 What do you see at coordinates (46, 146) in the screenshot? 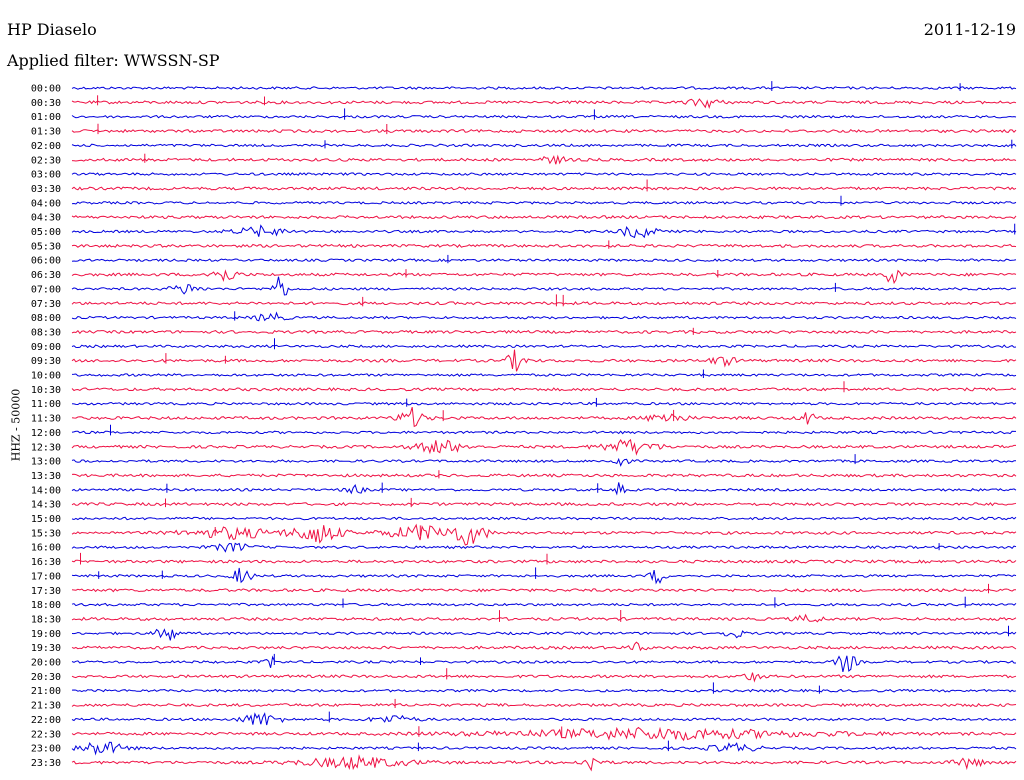
I see `row-time-label: 02:00` at bounding box center [46, 146].